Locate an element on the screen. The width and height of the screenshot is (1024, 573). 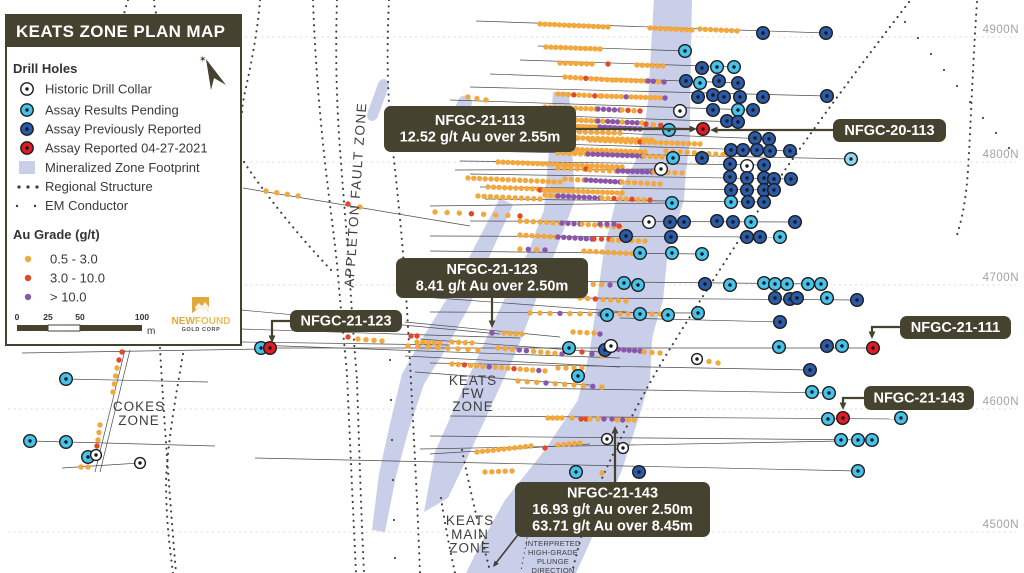
svg-text: Regional Structure is located at coordinates (99, 186).